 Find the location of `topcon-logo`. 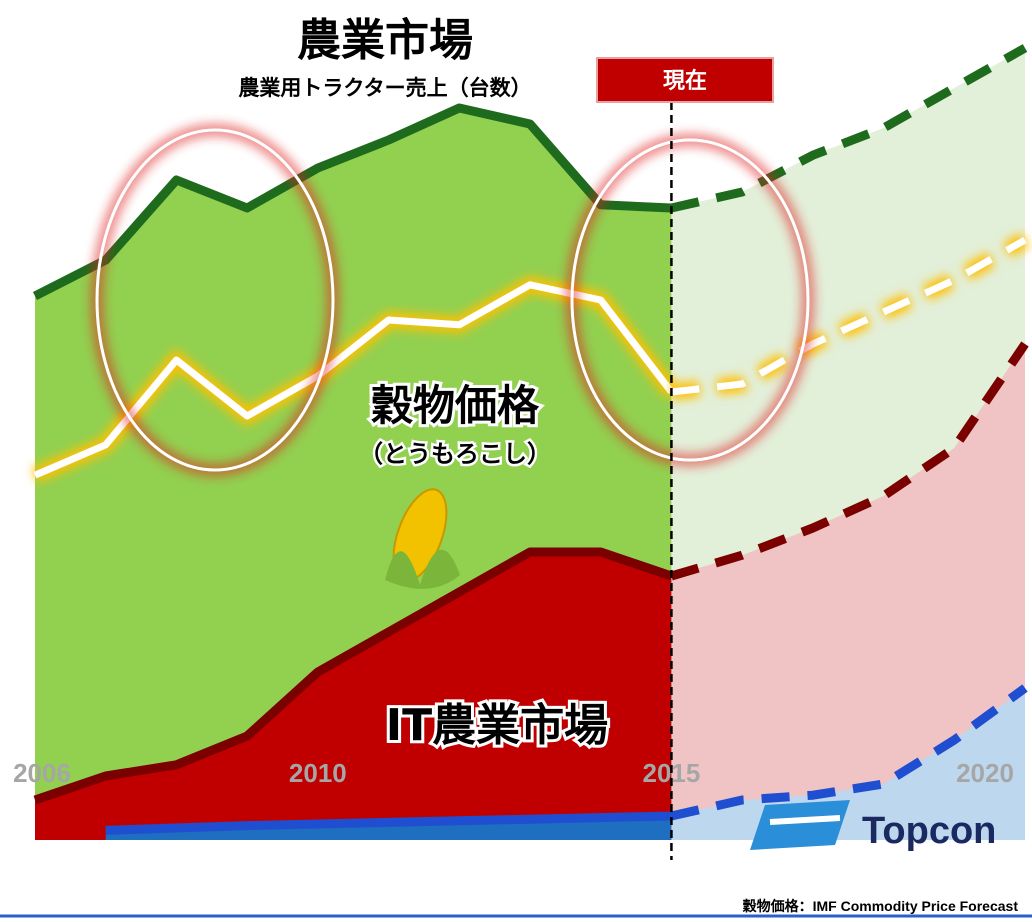

topcon-logo is located at coordinates (800, 825).